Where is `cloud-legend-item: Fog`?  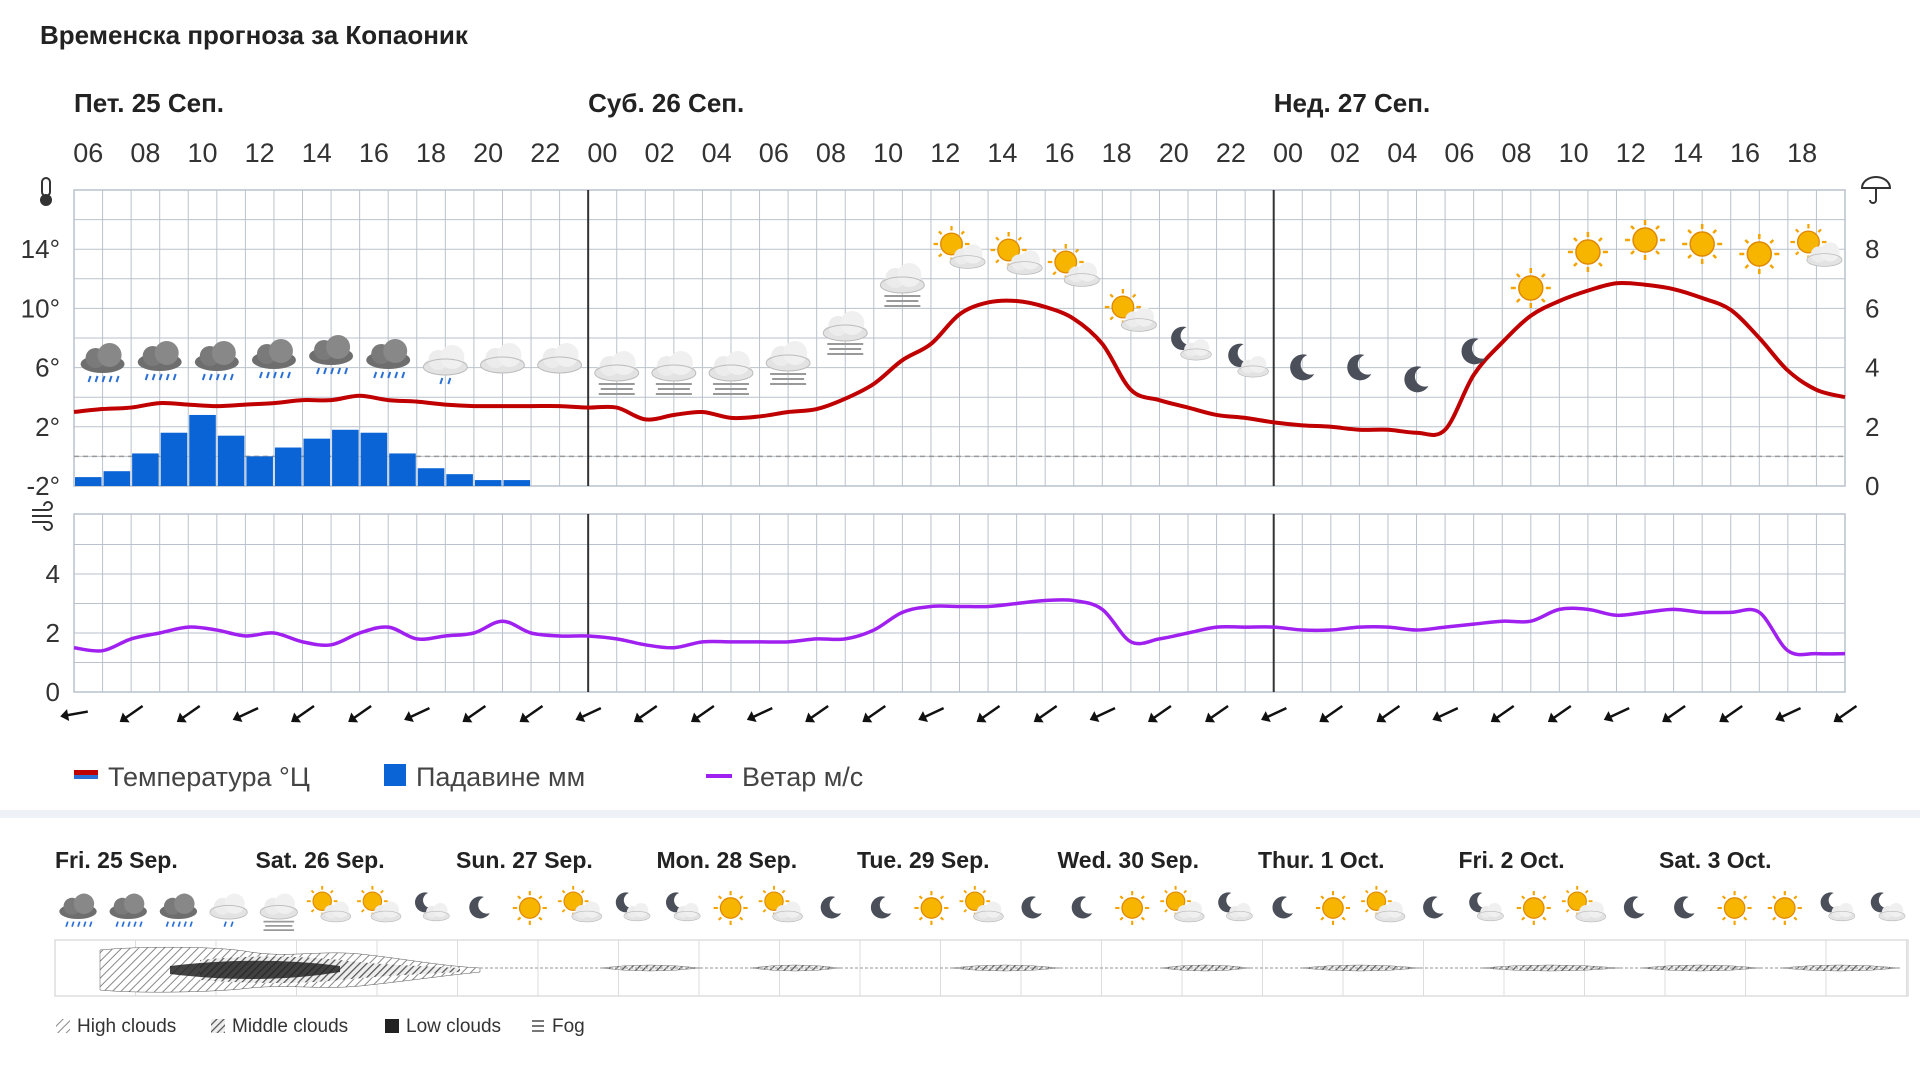
cloud-legend-item: Fog is located at coordinates (557, 1027).